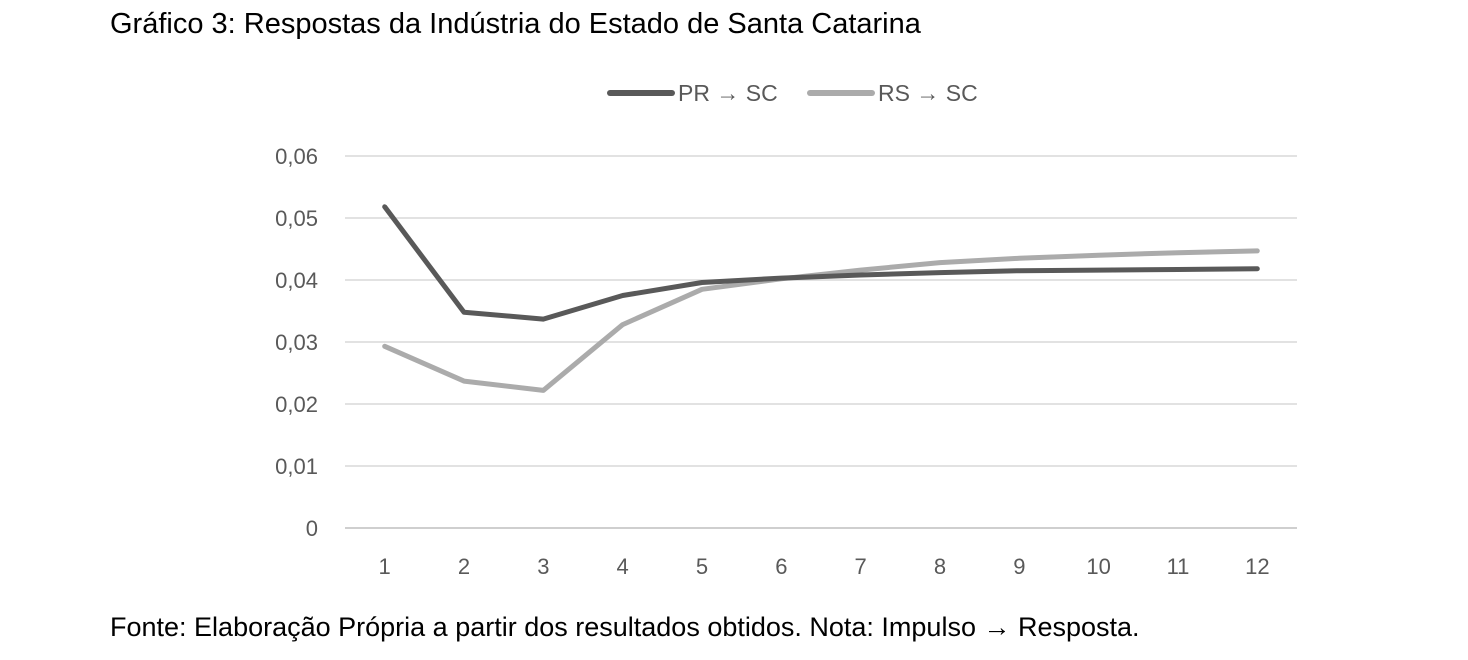 Image resolution: width=1468 pixels, height=660 pixels. What do you see at coordinates (728, 93) in the screenshot?
I see `legend-label: PR → SC` at bounding box center [728, 93].